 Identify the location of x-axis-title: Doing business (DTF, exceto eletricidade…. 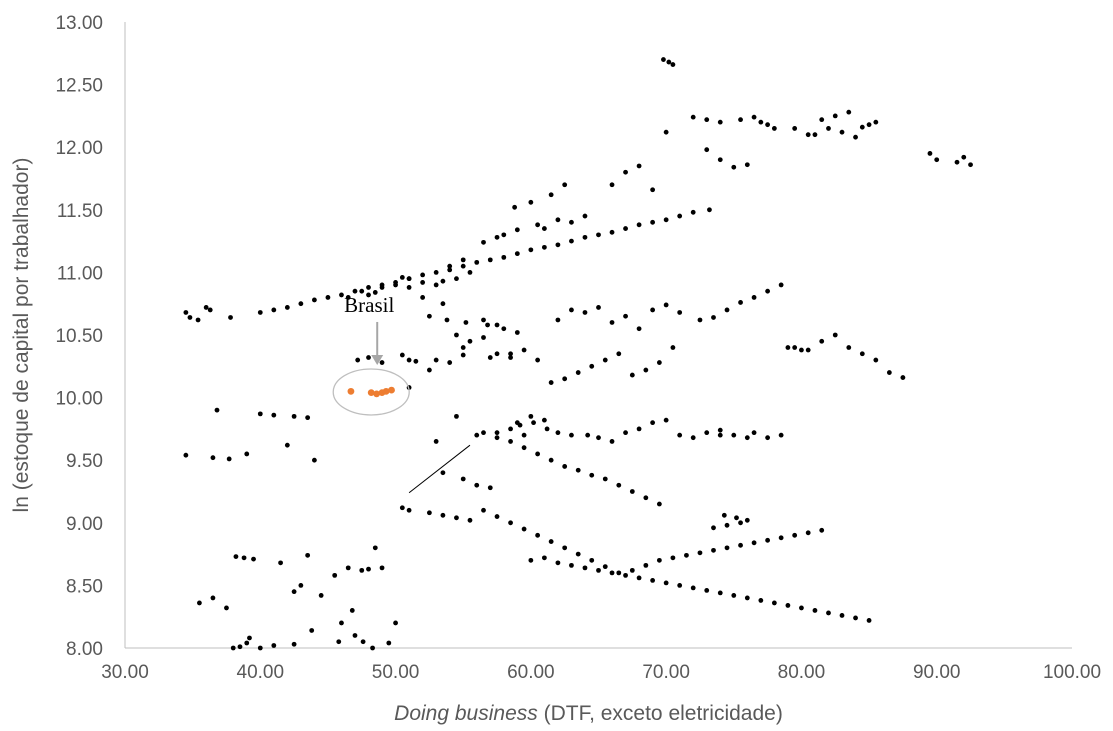
(588, 713).